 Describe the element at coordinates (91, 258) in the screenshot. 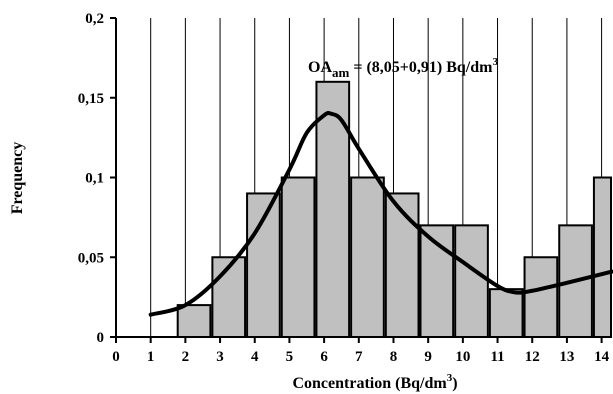

I see `y-tick-label: 0,05` at that location.